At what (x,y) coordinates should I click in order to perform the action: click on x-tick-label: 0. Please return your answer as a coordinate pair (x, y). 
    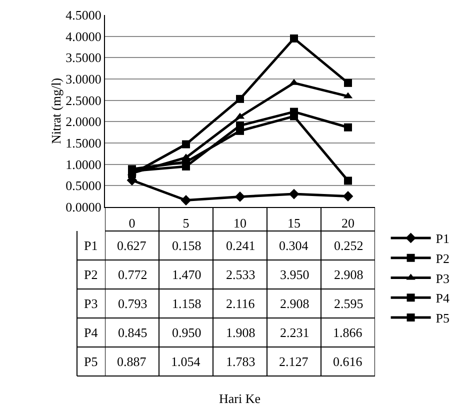
    Looking at the image, I should click on (132, 223).